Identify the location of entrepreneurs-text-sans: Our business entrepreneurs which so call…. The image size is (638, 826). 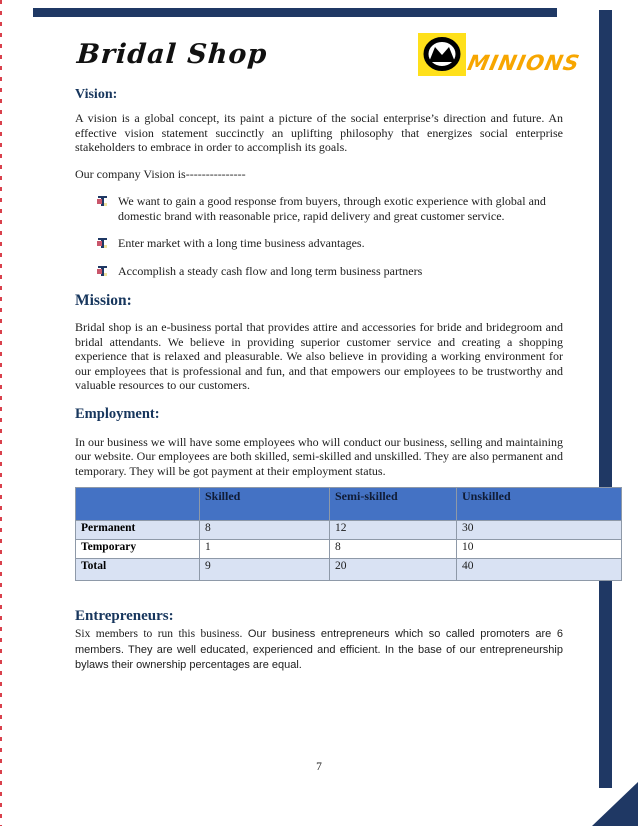
(319, 649).